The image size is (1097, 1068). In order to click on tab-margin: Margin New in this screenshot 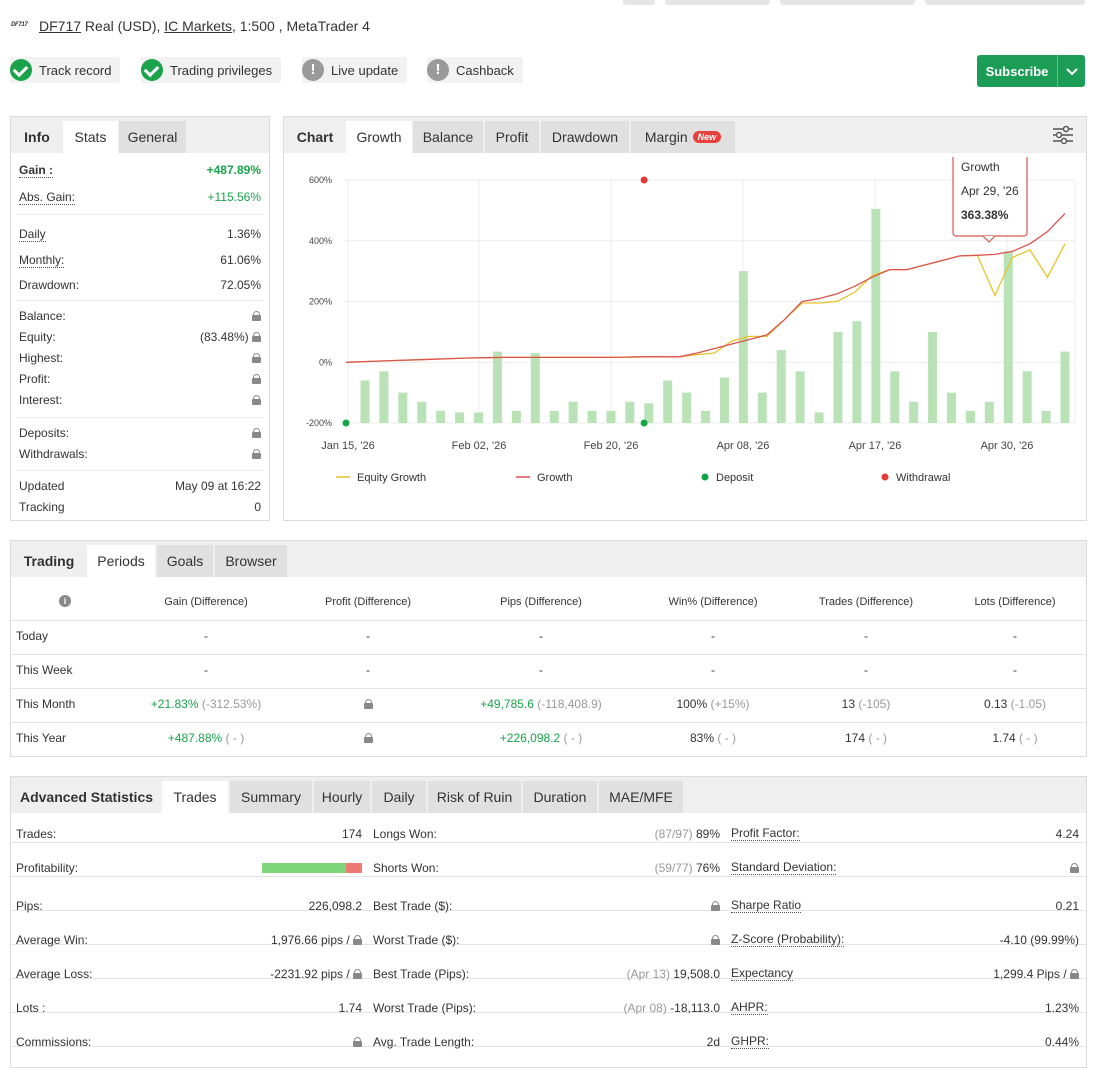, I will do `click(683, 137)`.